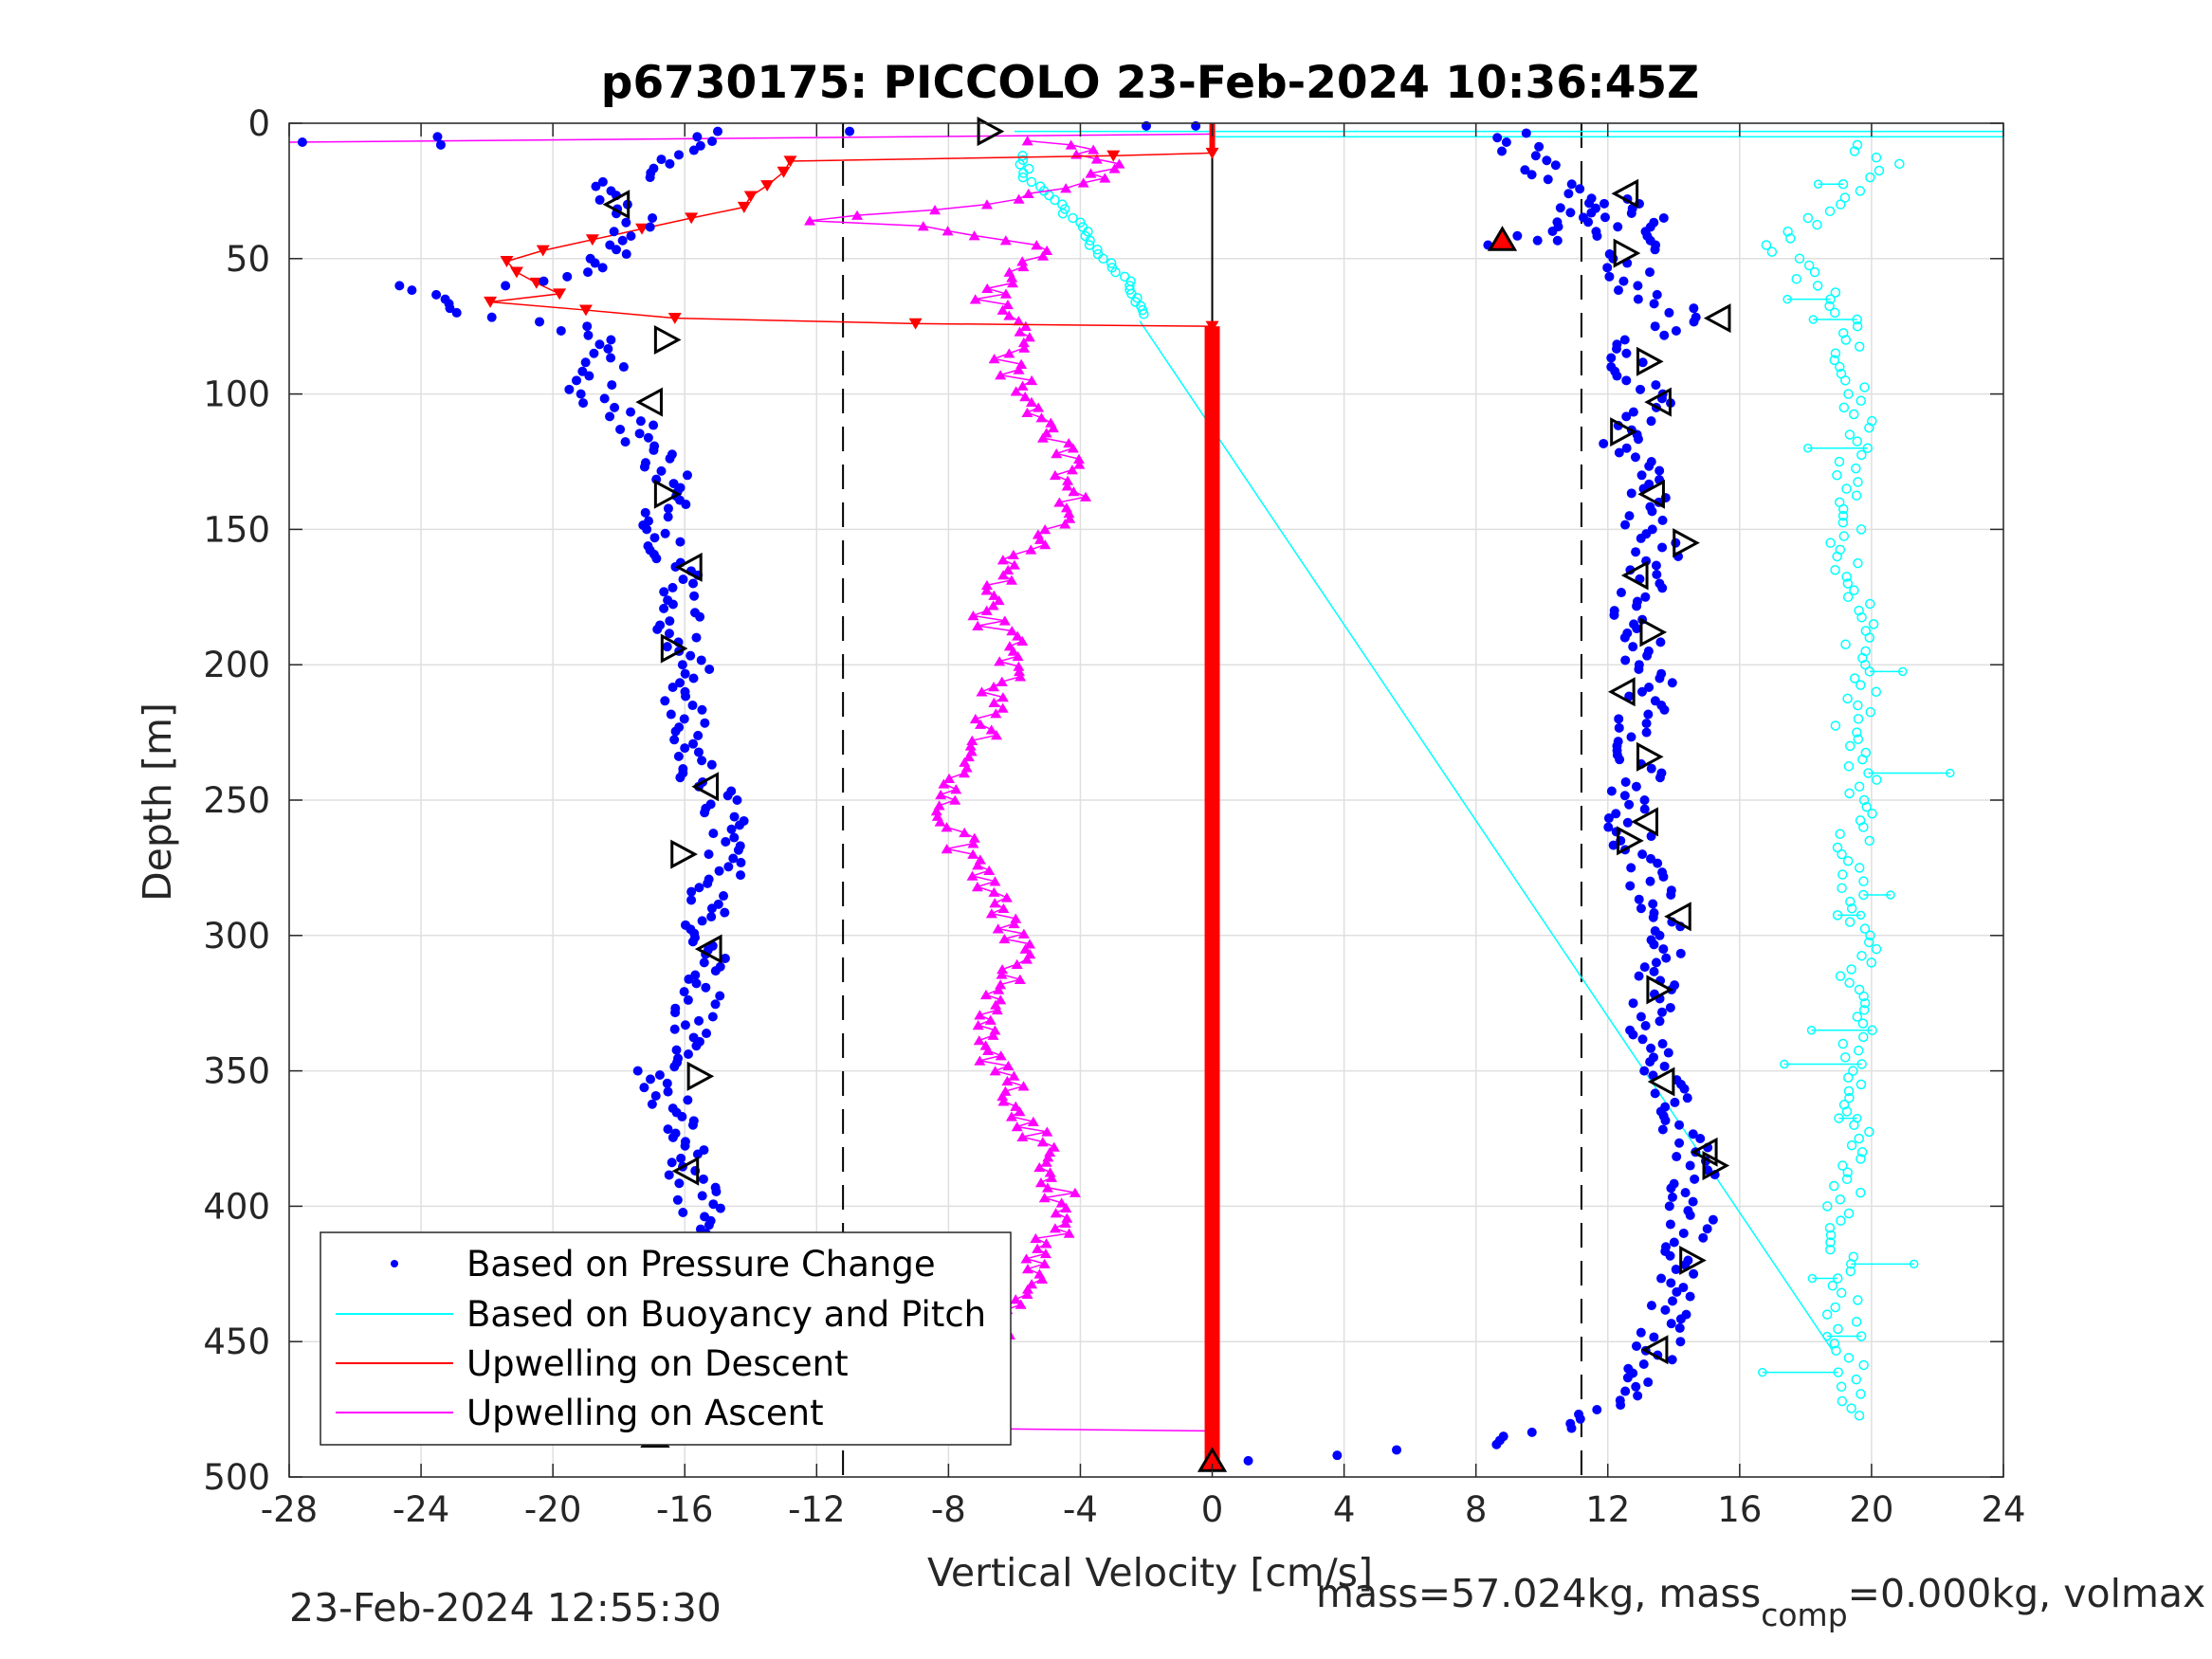 This screenshot has width=2212, height=1659. What do you see at coordinates (1476, 1509) in the screenshot?
I see `x-tick-label: 8` at bounding box center [1476, 1509].